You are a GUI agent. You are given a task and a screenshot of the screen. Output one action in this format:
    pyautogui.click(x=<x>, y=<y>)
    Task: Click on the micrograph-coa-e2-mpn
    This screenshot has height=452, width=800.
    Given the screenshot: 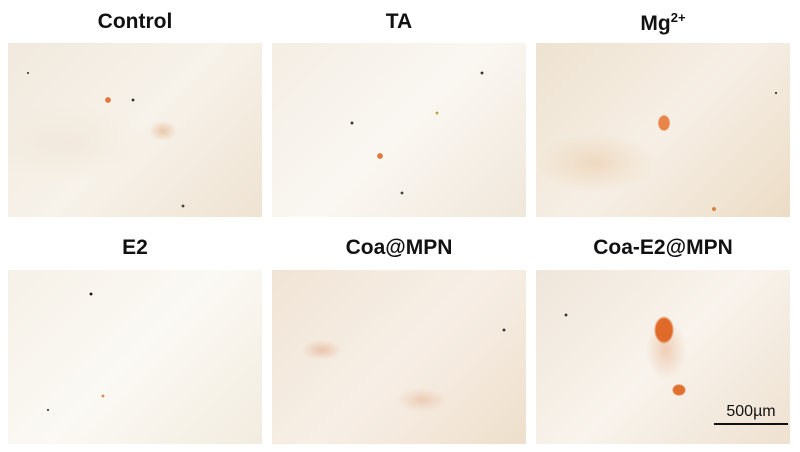 What is the action you would take?
    pyautogui.click(x=663, y=357)
    